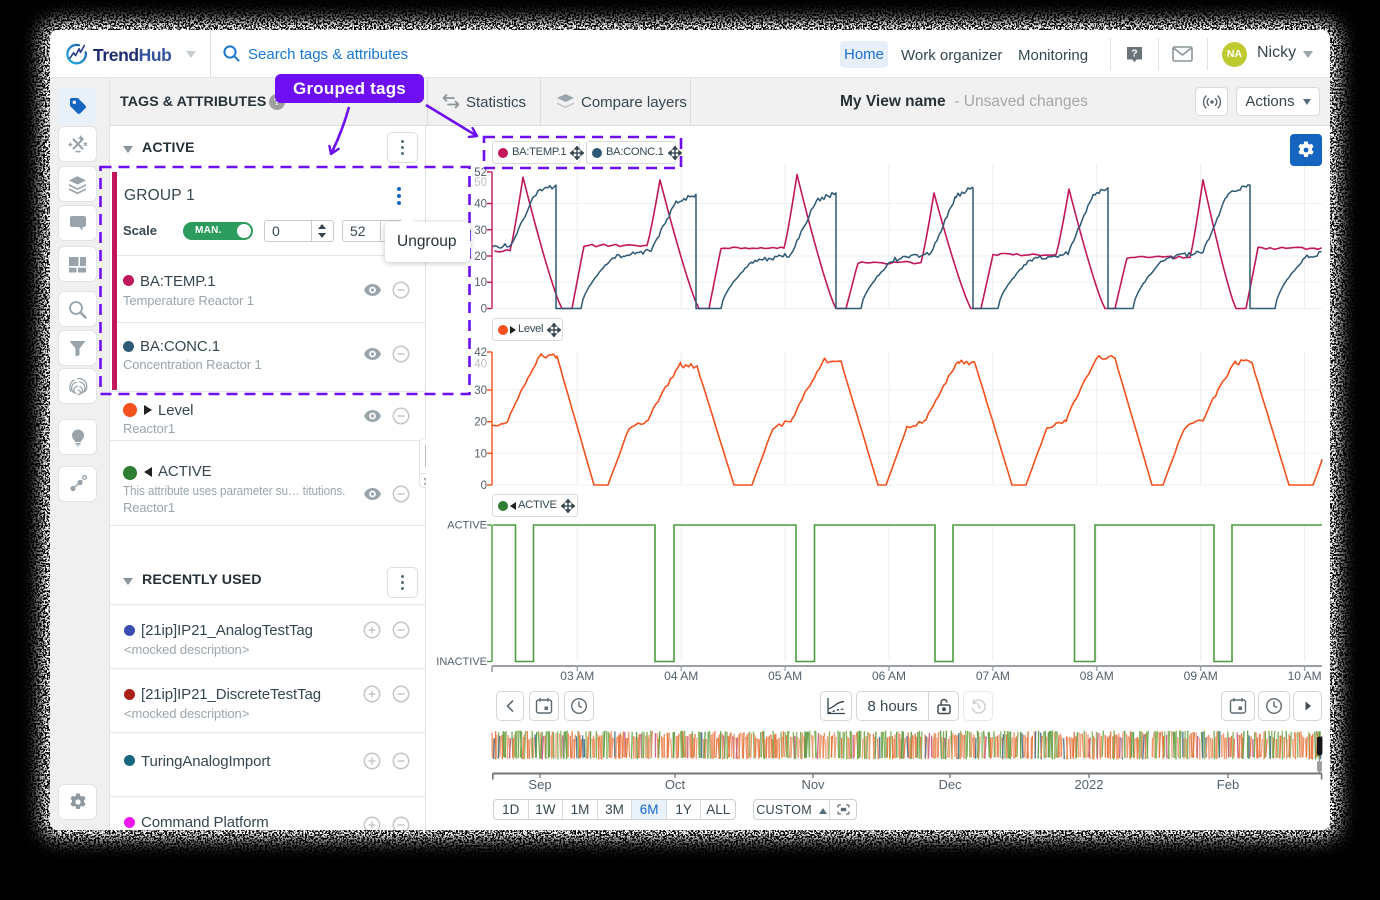 The width and height of the screenshot is (1380, 900). What do you see at coordinates (1228, 784) in the screenshot?
I see `svg-text: Feb` at bounding box center [1228, 784].